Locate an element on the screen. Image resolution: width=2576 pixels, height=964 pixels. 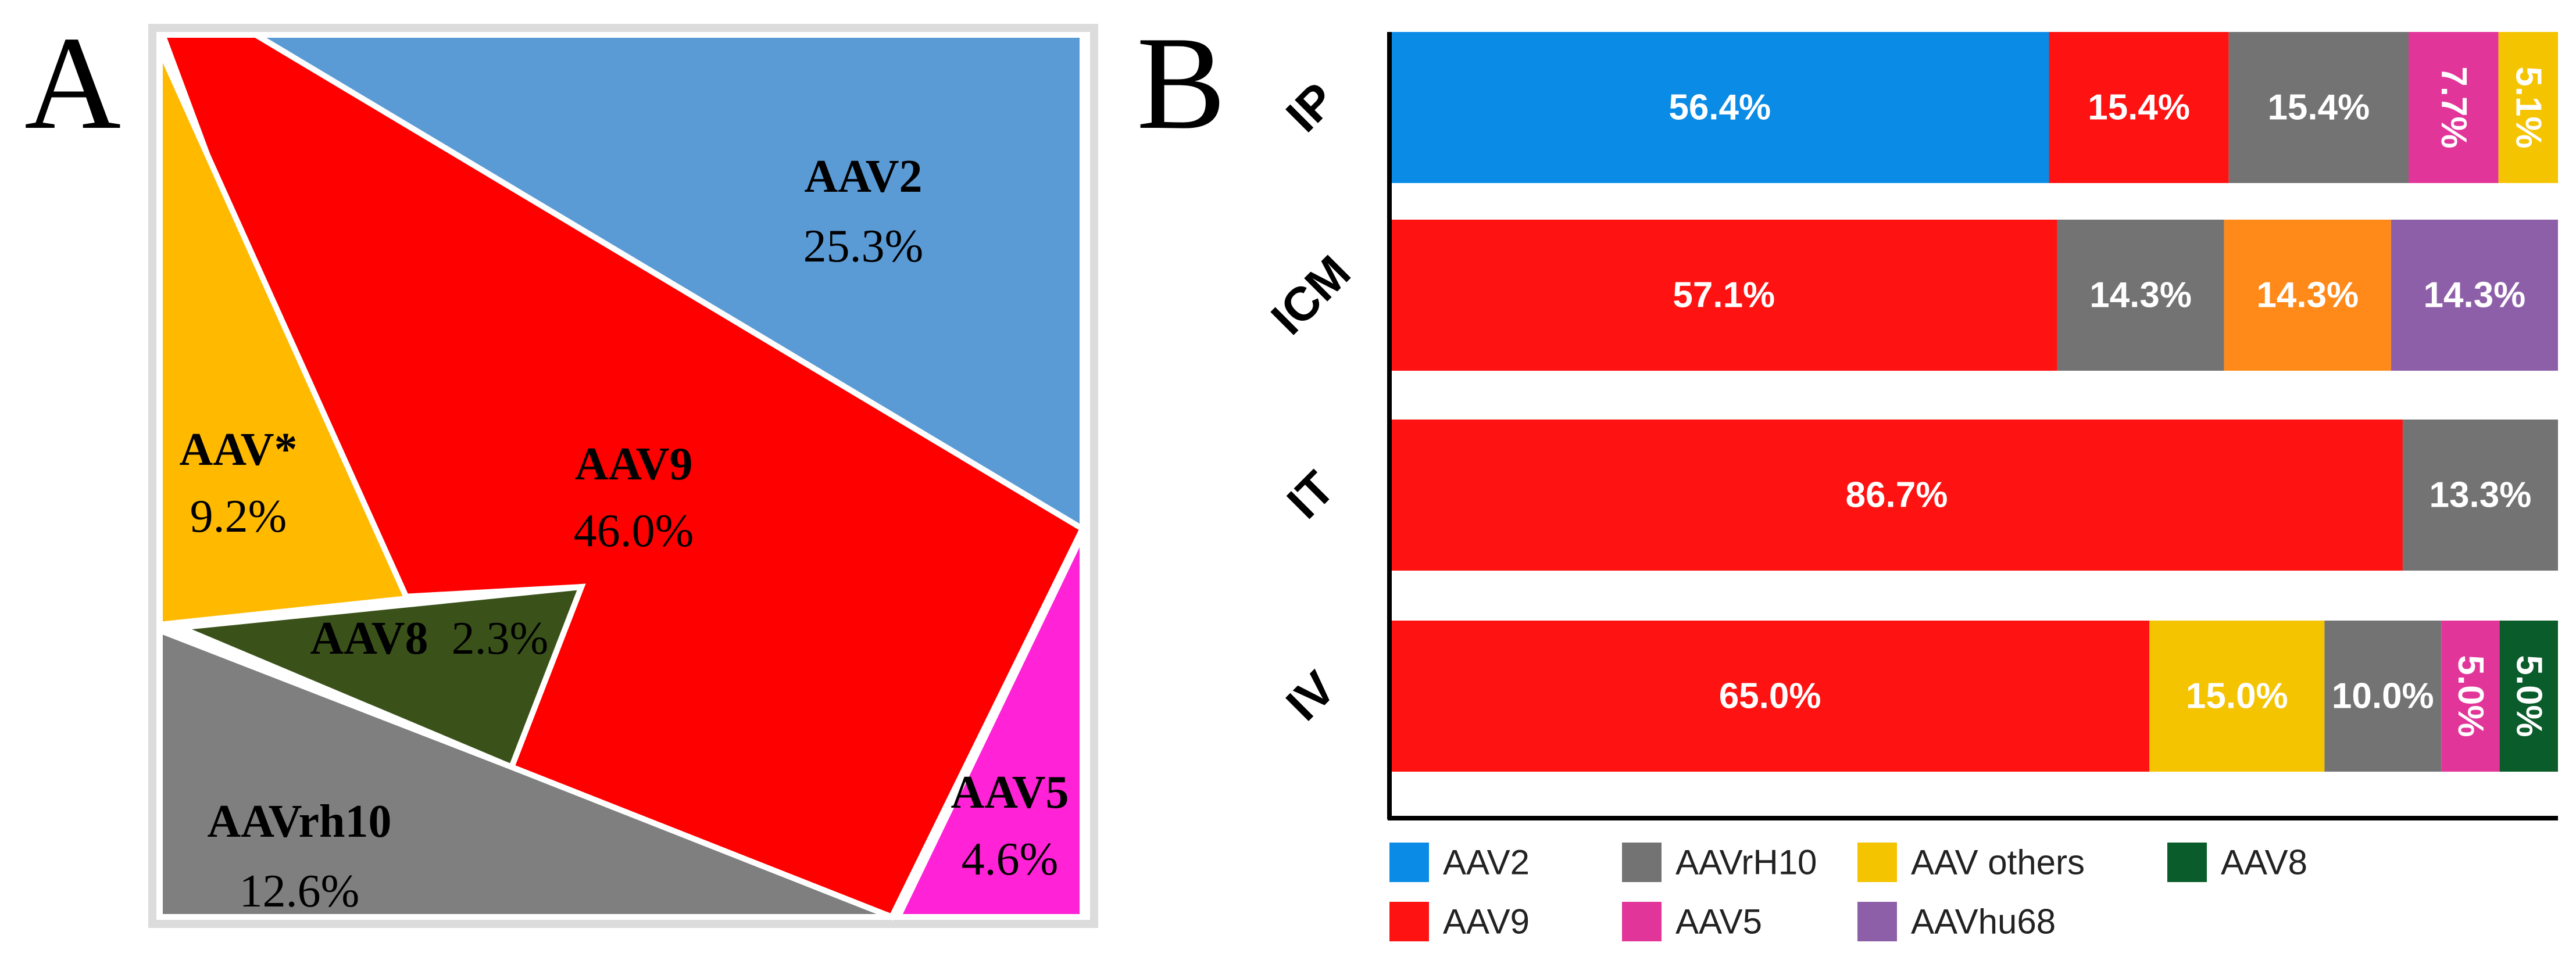
legend-swatch-aav8 is located at coordinates (2187, 863).